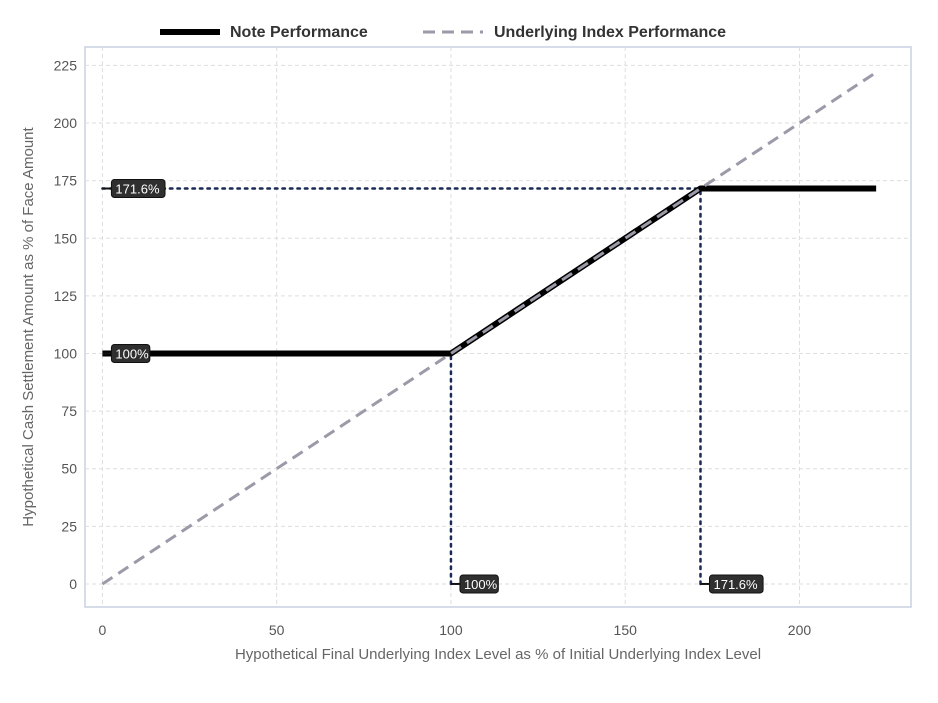 The height and width of the screenshot is (703, 938). What do you see at coordinates (66, 123) in the screenshot?
I see `y-tick-label: 200` at bounding box center [66, 123].